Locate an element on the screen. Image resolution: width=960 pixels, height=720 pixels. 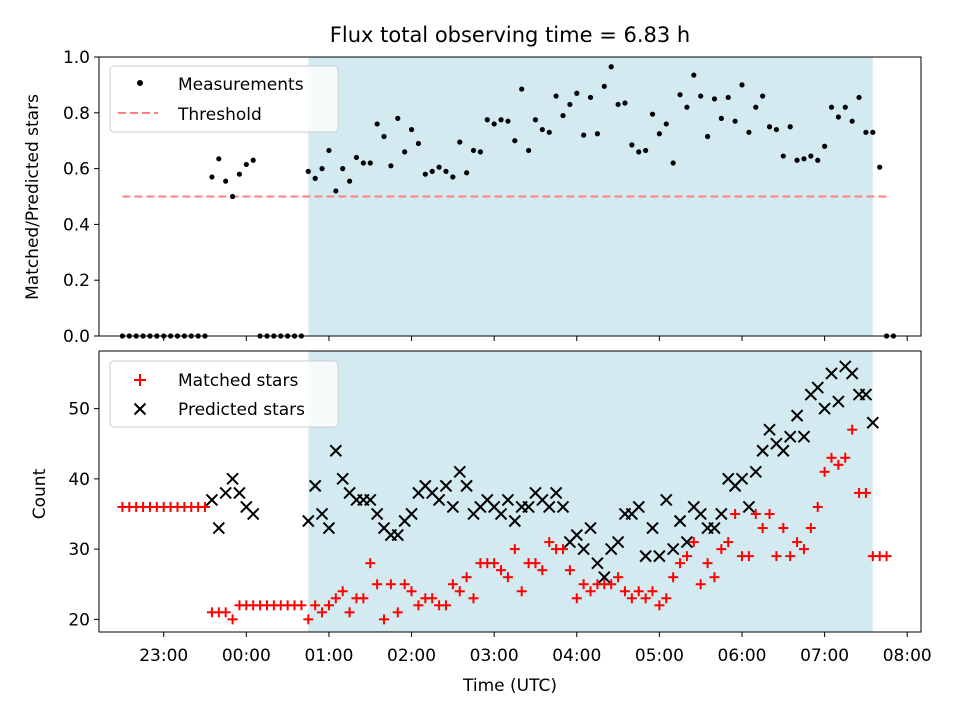
bottom-y-tick-label: 40 is located at coordinates (79, 480).